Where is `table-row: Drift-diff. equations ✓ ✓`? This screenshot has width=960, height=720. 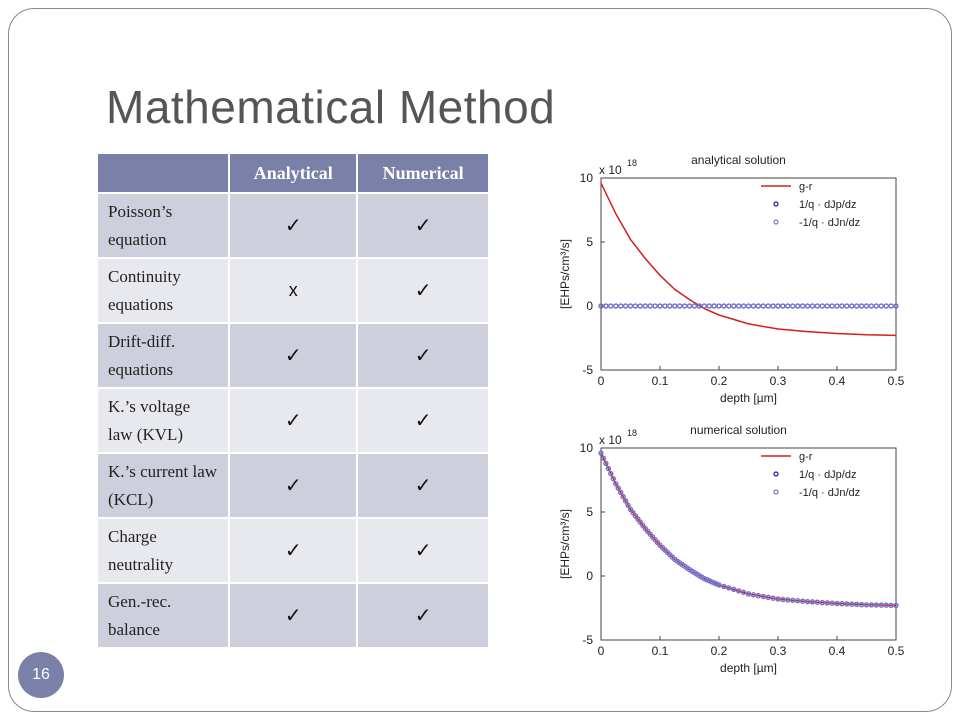
table-row: Drift-diff. equations ✓ ✓ is located at coordinates (292, 355).